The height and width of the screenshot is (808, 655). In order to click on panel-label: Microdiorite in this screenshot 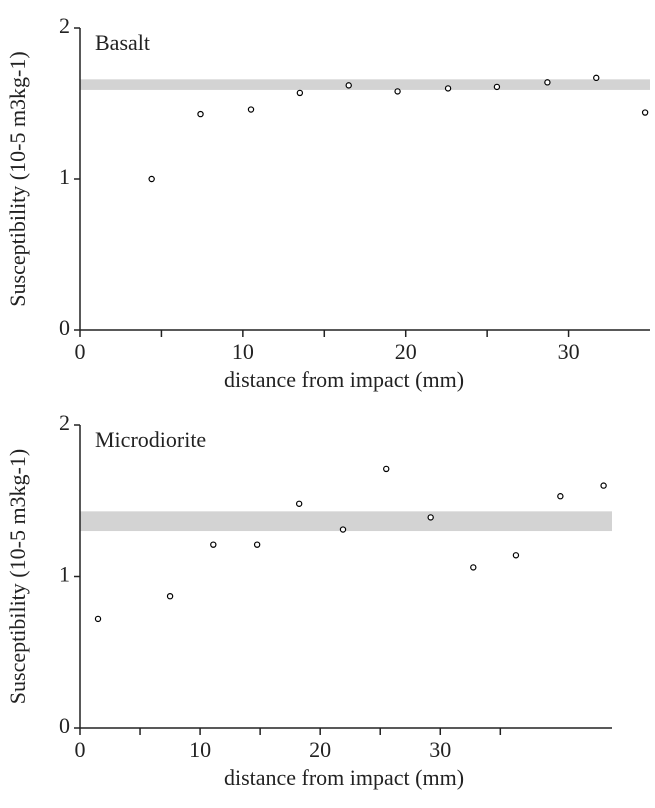, I will do `click(150, 439)`.